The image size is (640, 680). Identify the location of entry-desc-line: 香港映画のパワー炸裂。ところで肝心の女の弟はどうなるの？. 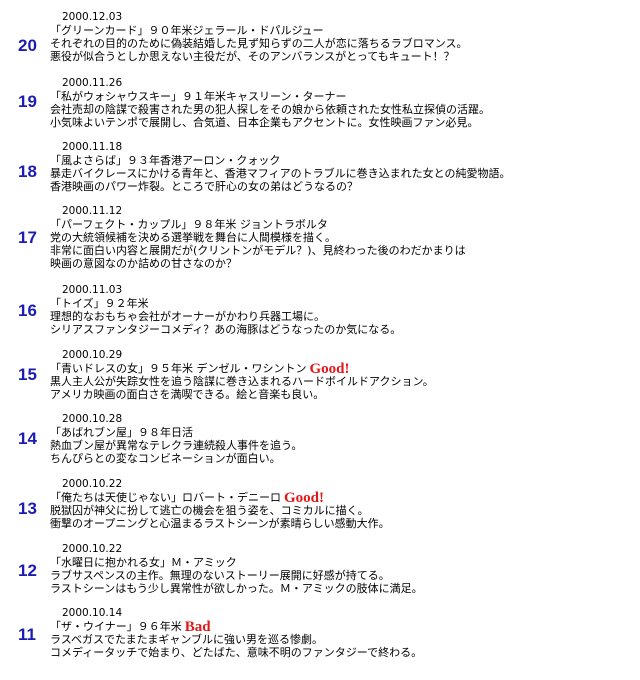
(204, 186).